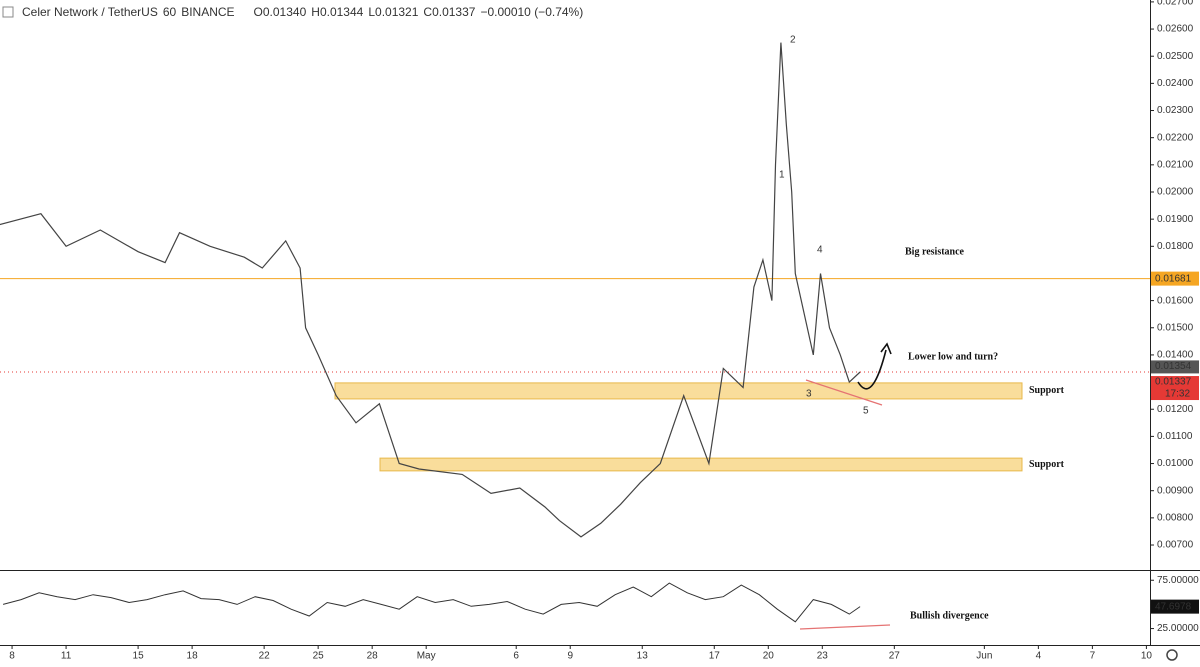 The height and width of the screenshot is (667, 1200). What do you see at coordinates (1175, 246) in the screenshot?
I see `y-tick-label: 0.01800` at bounding box center [1175, 246].